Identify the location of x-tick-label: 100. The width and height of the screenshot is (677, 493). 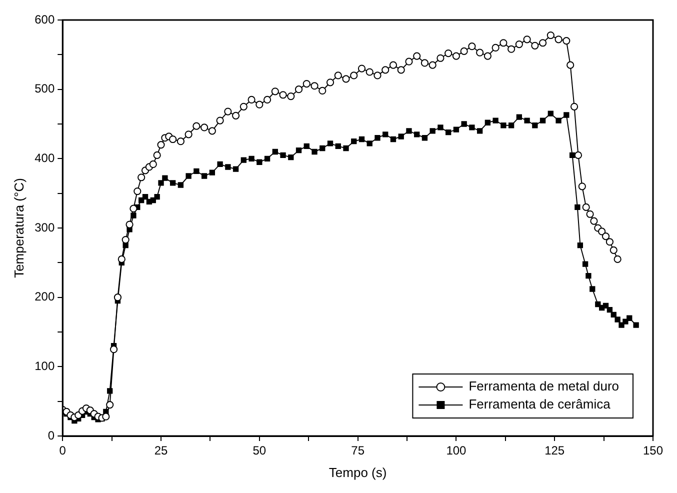
(456, 451).